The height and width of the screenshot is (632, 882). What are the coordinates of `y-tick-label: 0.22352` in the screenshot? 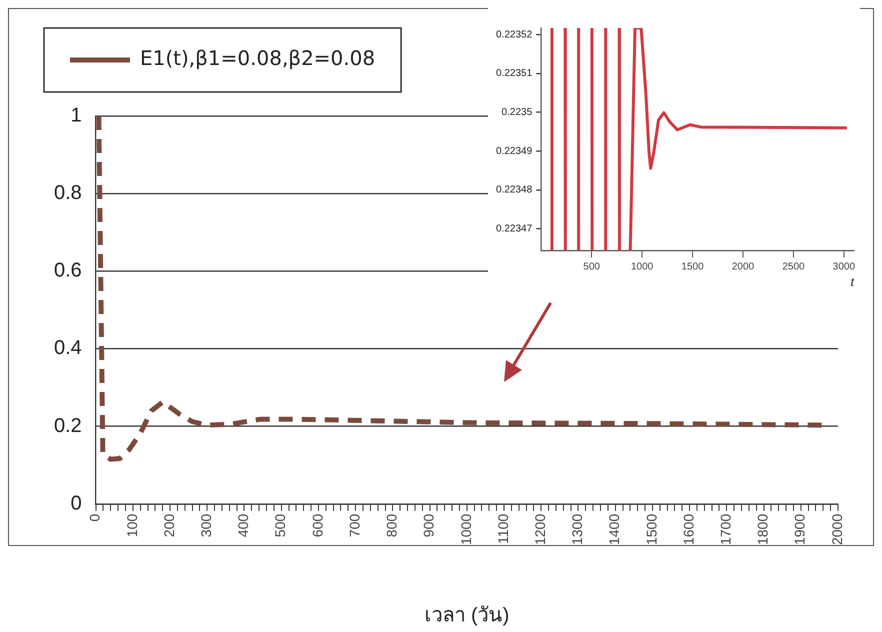 It's located at (514, 34).